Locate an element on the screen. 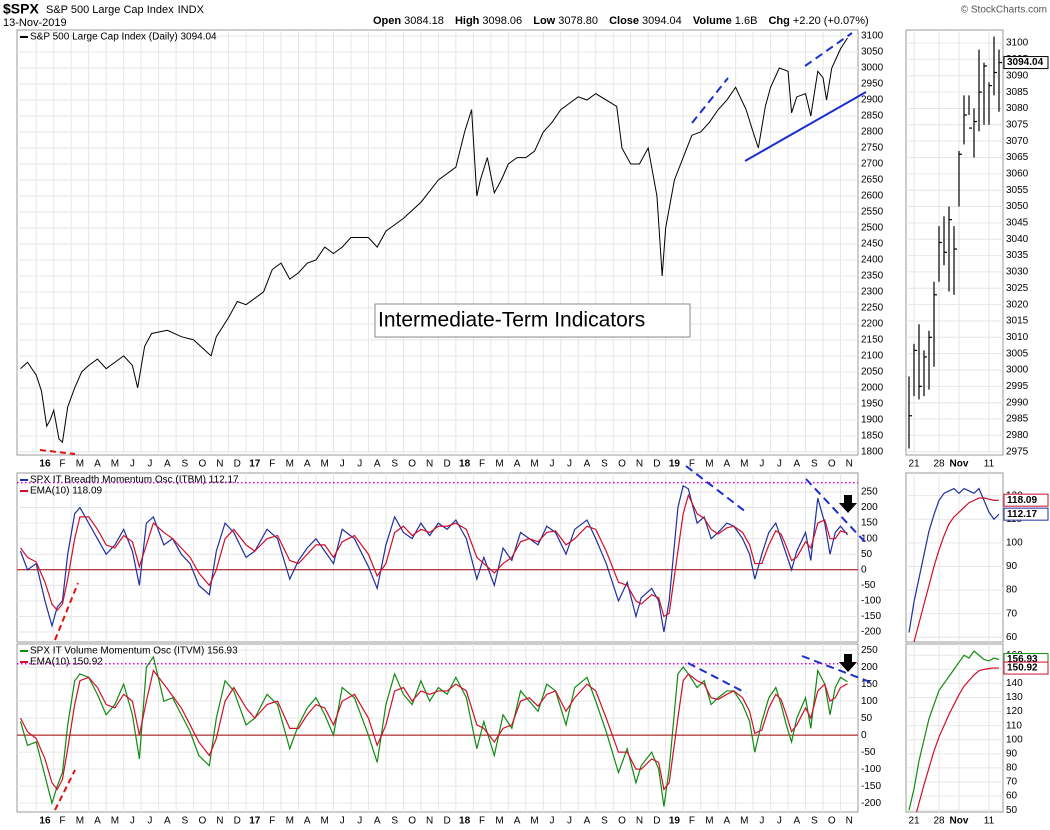 This screenshot has width=1050, height=830. y-tick-label: 3025 is located at coordinates (1017, 288).